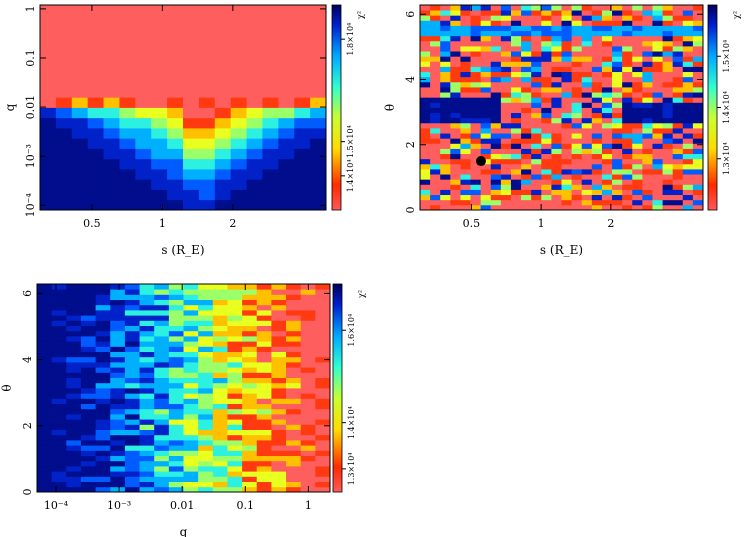  I want to click on heatmap-cells, so click(183, 107).